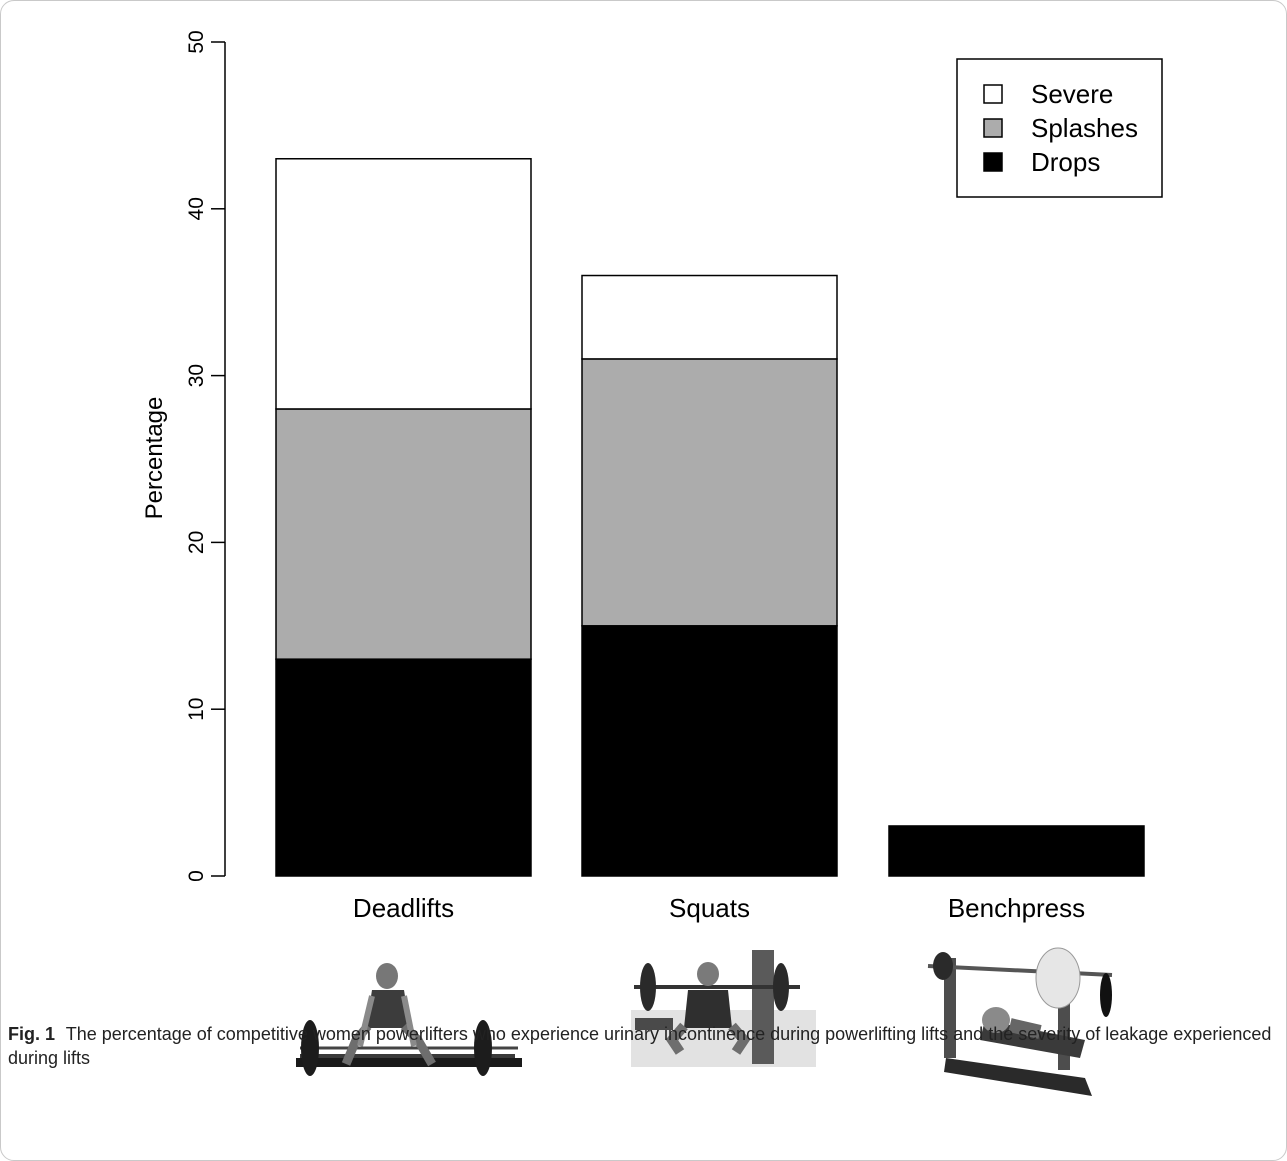 This screenshot has width=1287, height=1161. I want to click on y-axis: 0 10 20 30 40 50, so click(205, 456).